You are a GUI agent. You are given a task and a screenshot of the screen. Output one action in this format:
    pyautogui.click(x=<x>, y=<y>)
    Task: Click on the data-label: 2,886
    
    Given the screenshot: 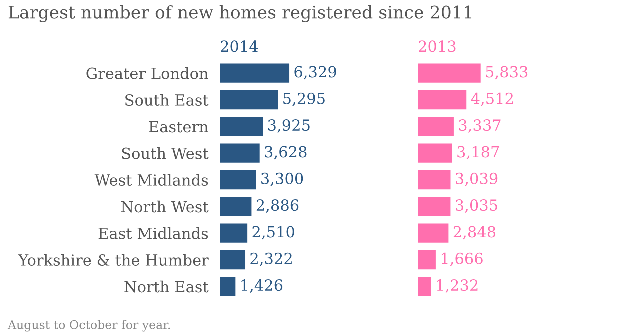 What is the action you would take?
    pyautogui.click(x=277, y=206)
    